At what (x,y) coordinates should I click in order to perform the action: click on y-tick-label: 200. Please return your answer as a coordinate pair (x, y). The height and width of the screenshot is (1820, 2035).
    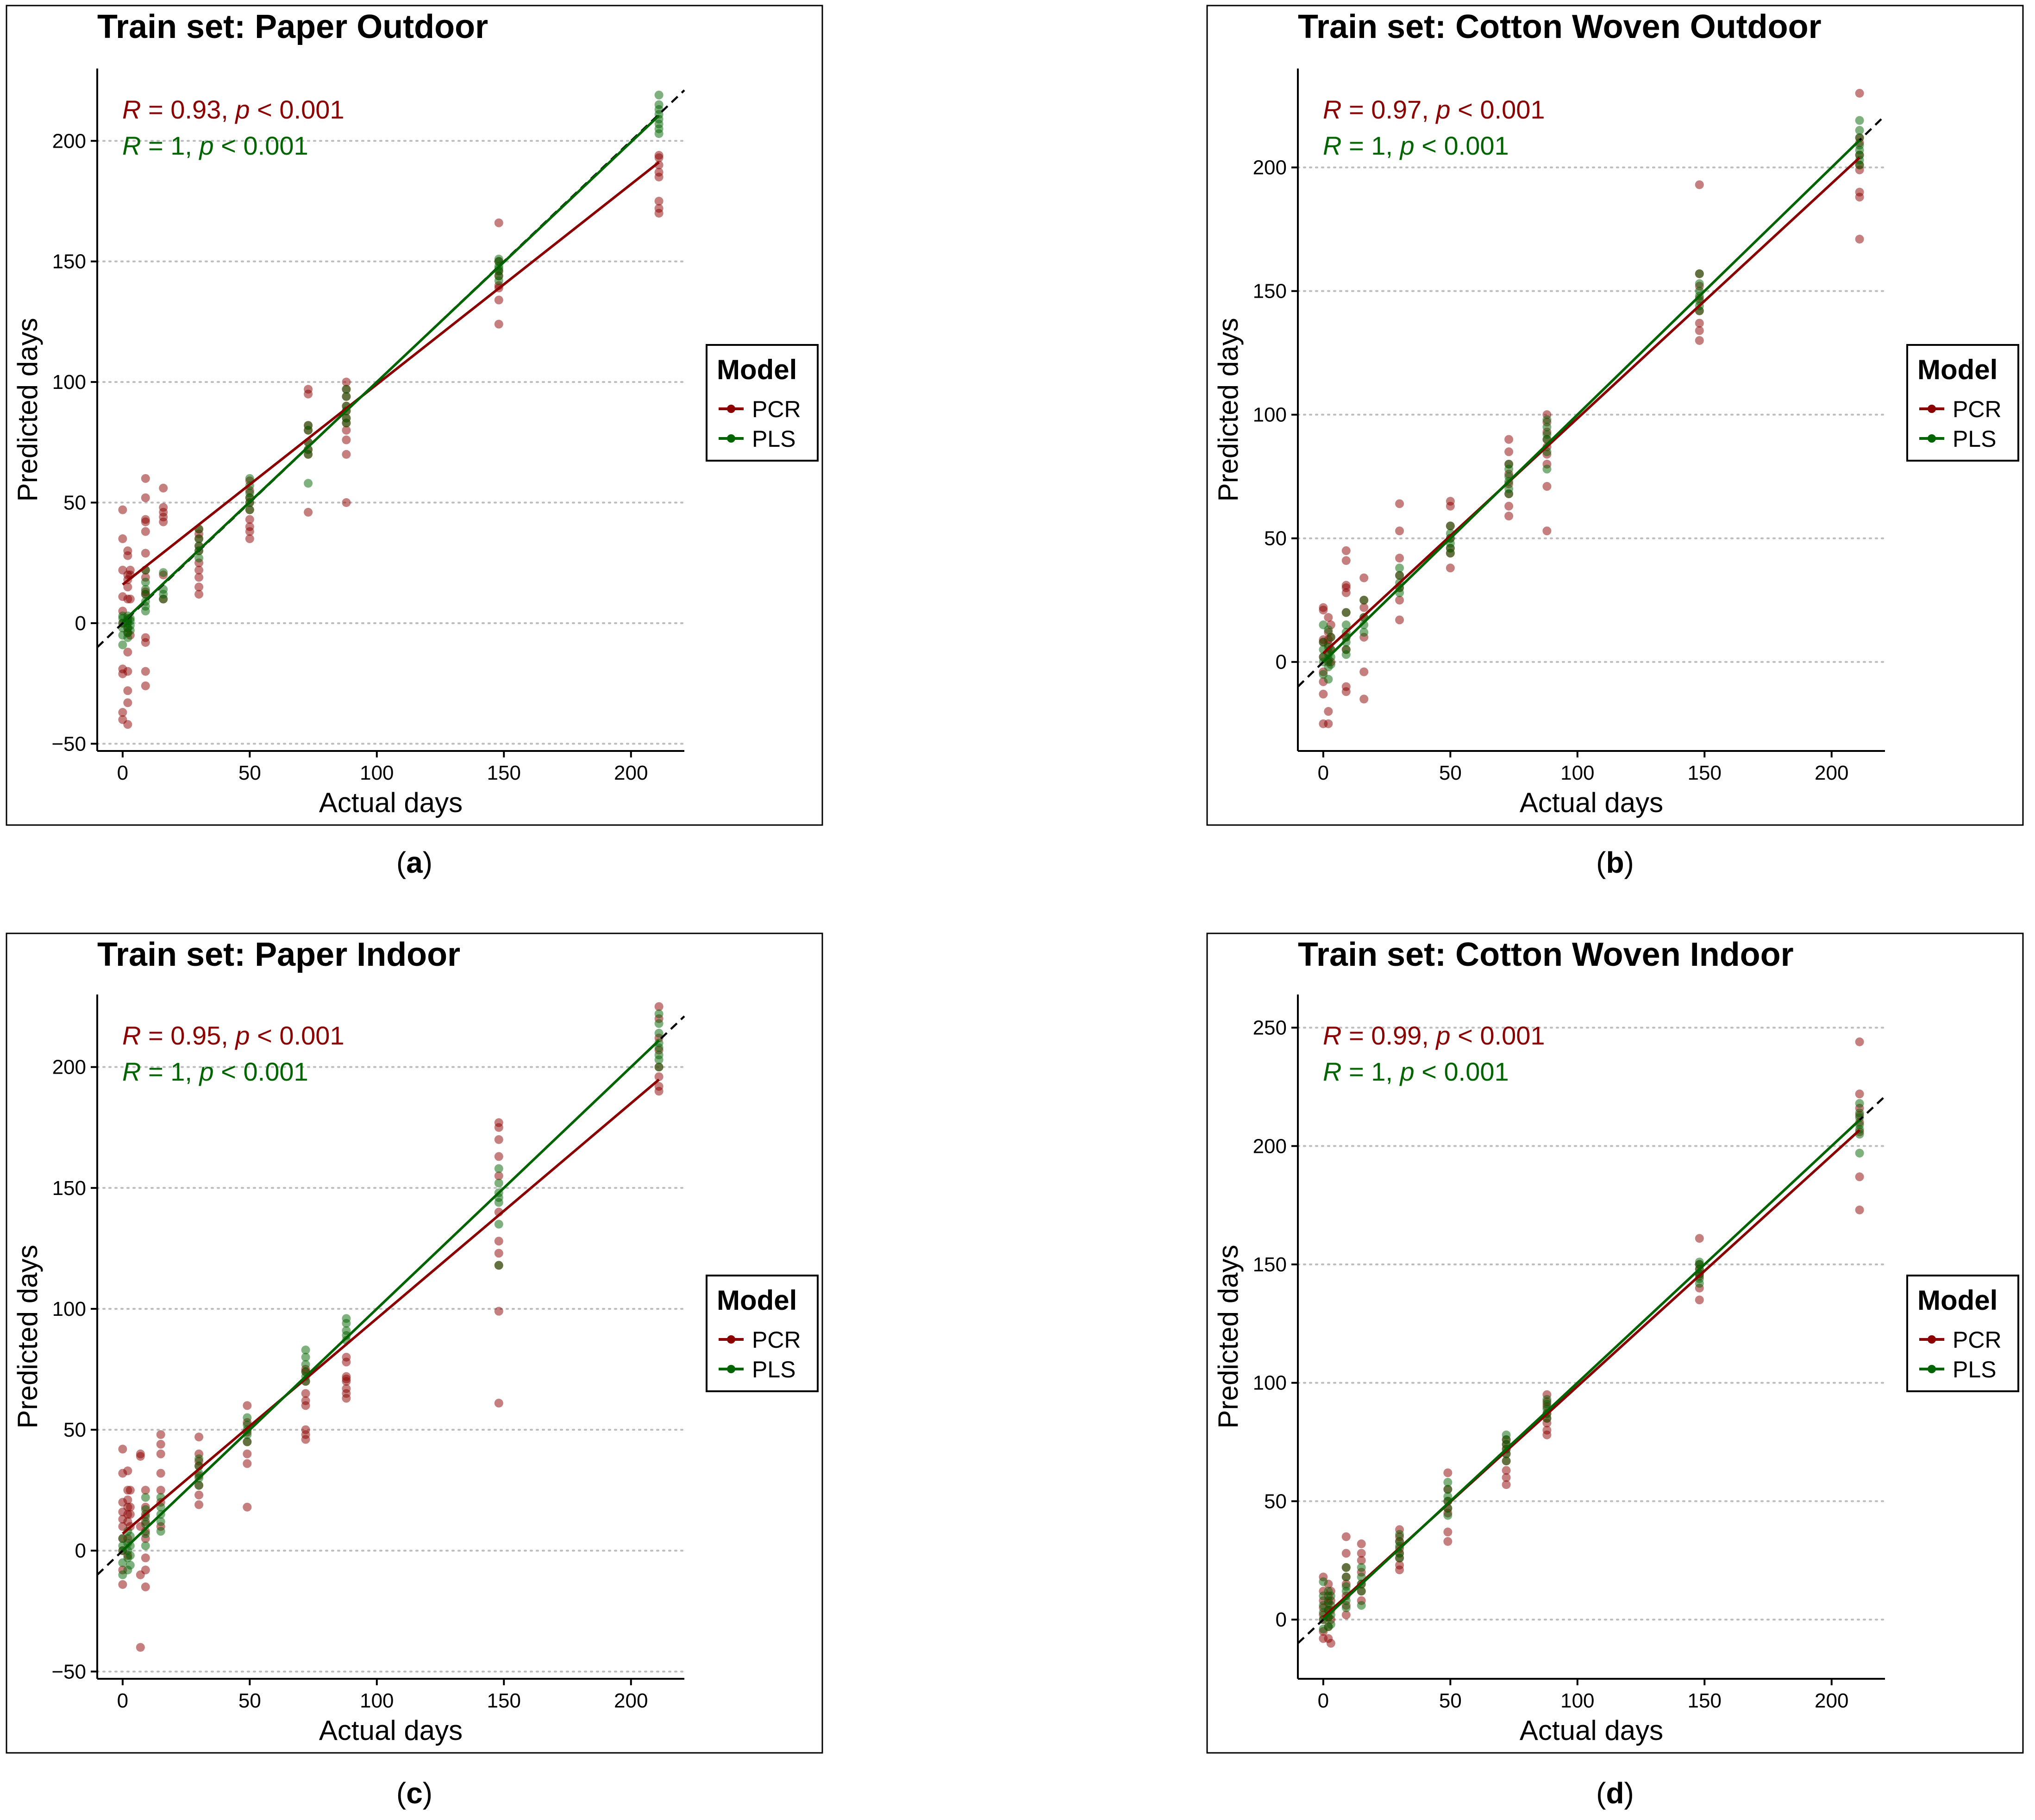
    Looking at the image, I should click on (69, 141).